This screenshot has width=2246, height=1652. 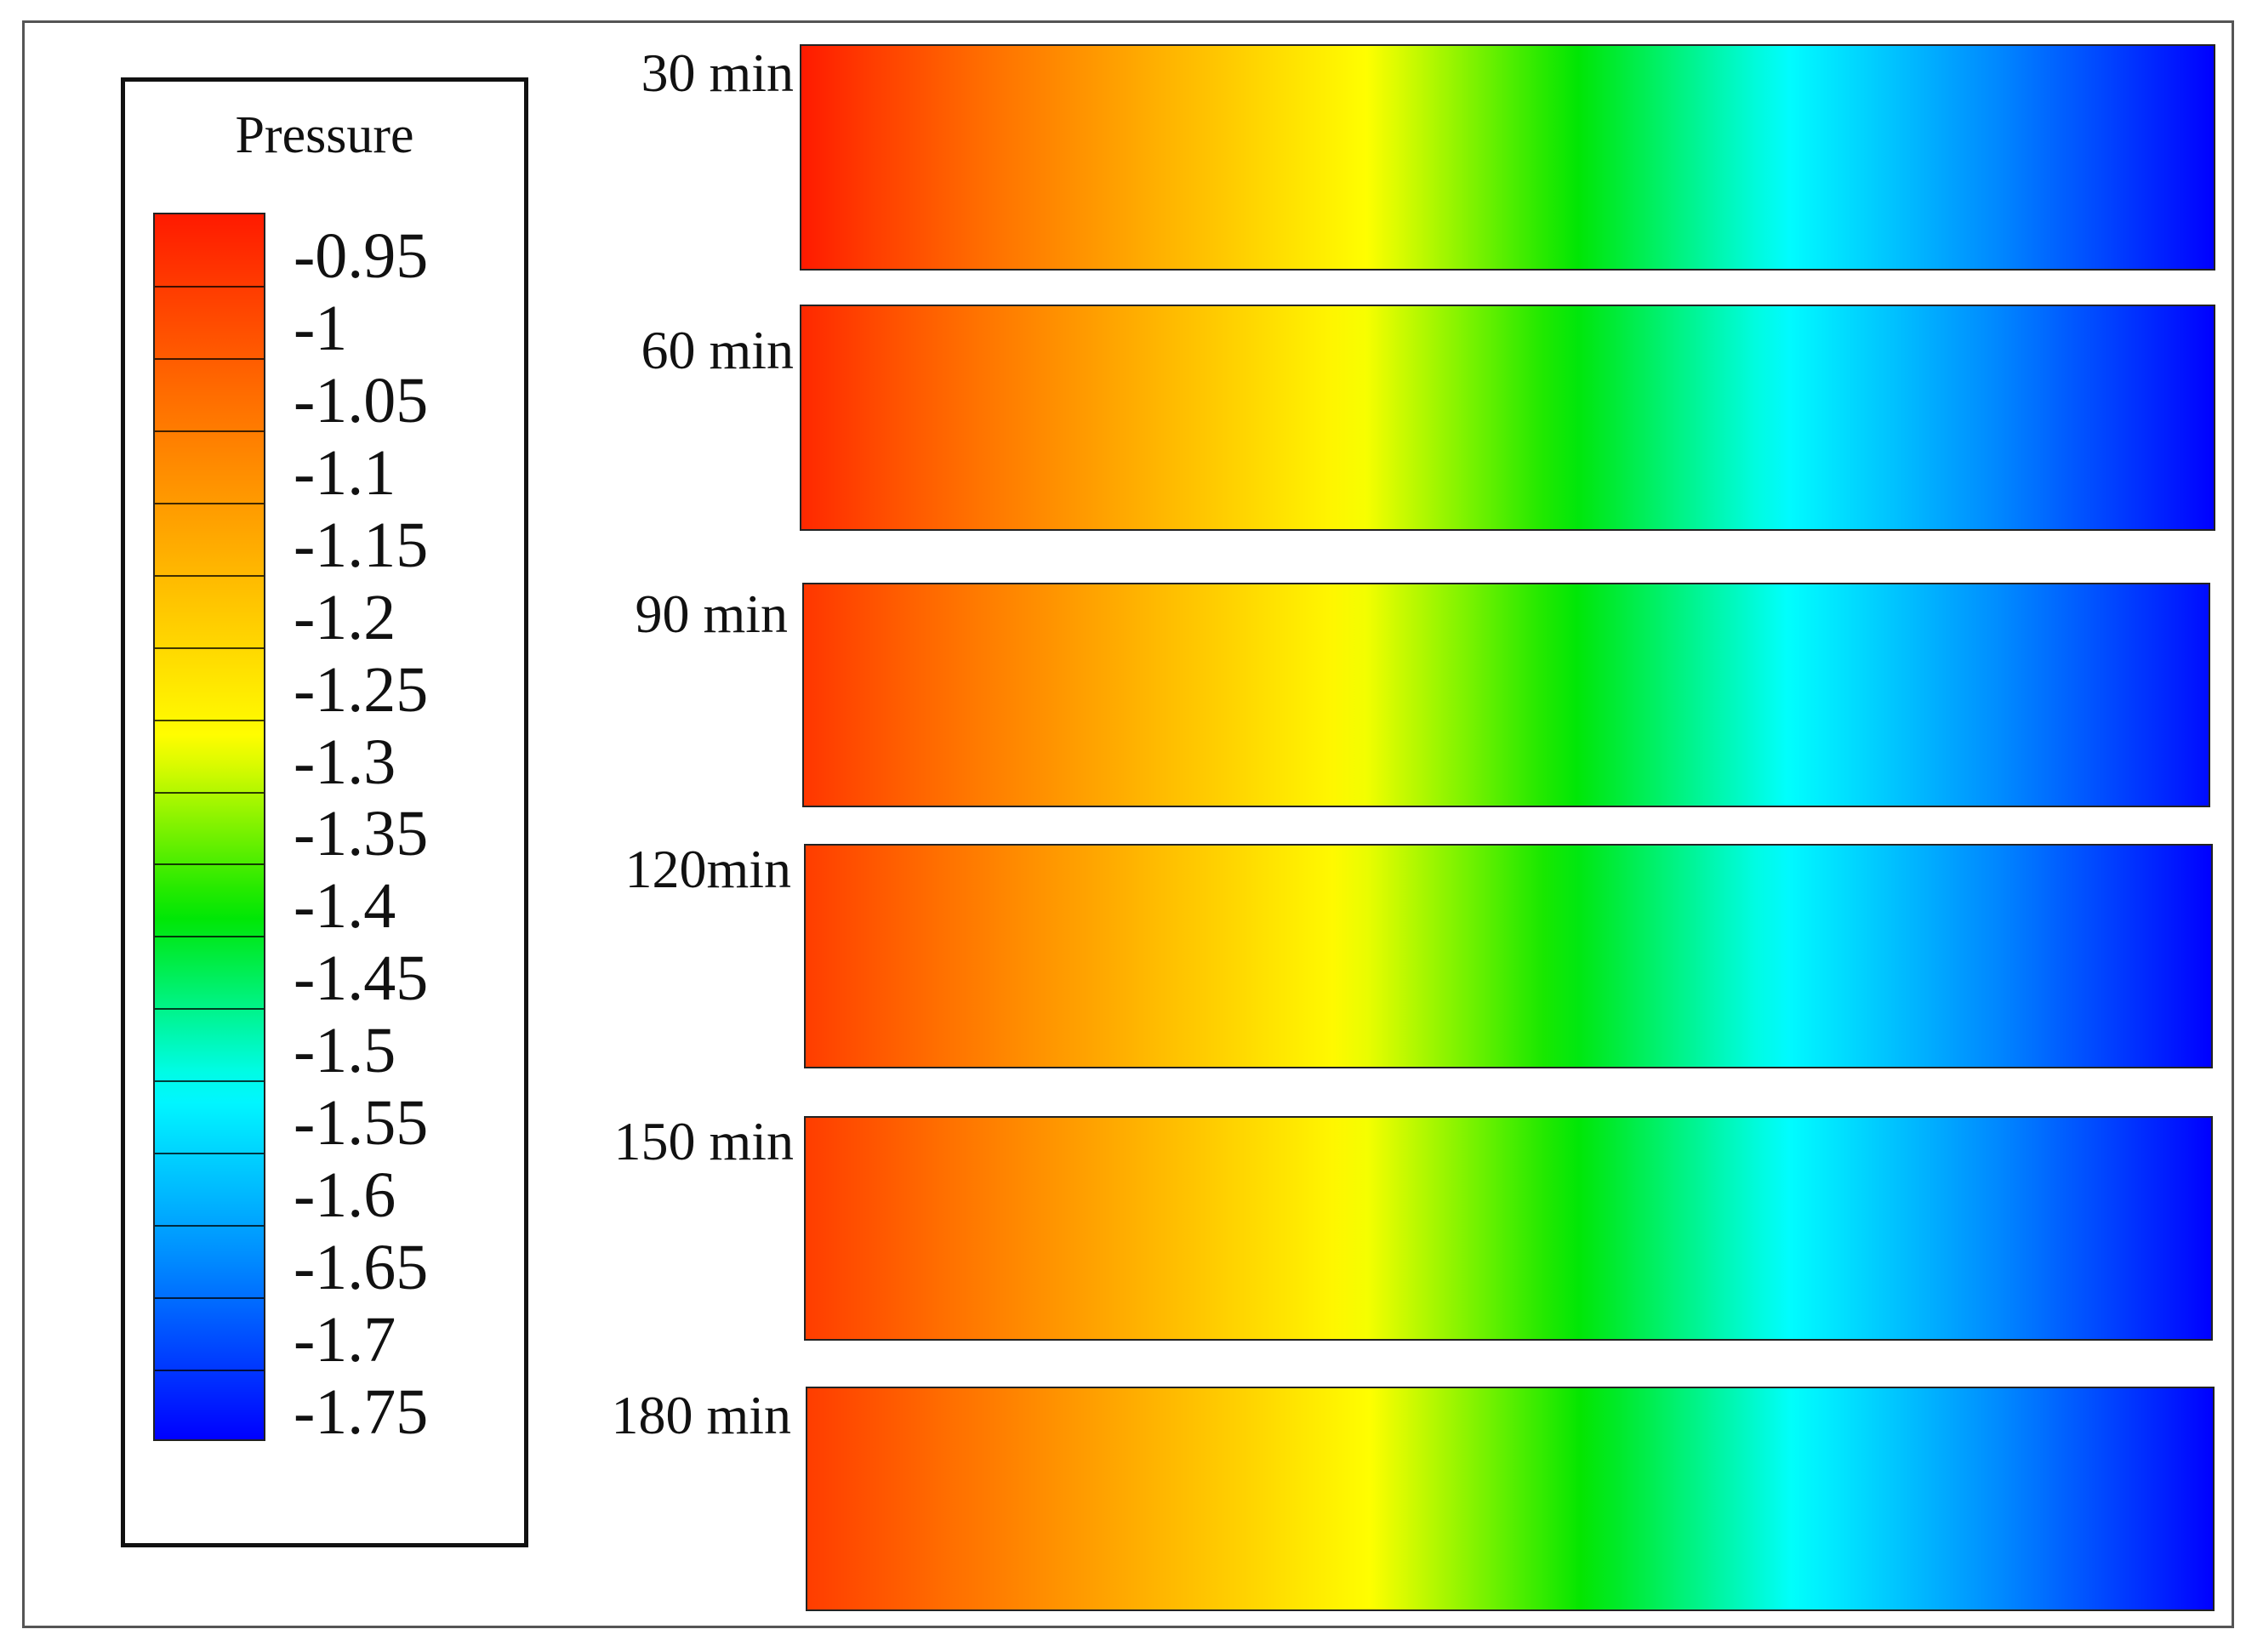 I want to click on colorbar, so click(x=209, y=827).